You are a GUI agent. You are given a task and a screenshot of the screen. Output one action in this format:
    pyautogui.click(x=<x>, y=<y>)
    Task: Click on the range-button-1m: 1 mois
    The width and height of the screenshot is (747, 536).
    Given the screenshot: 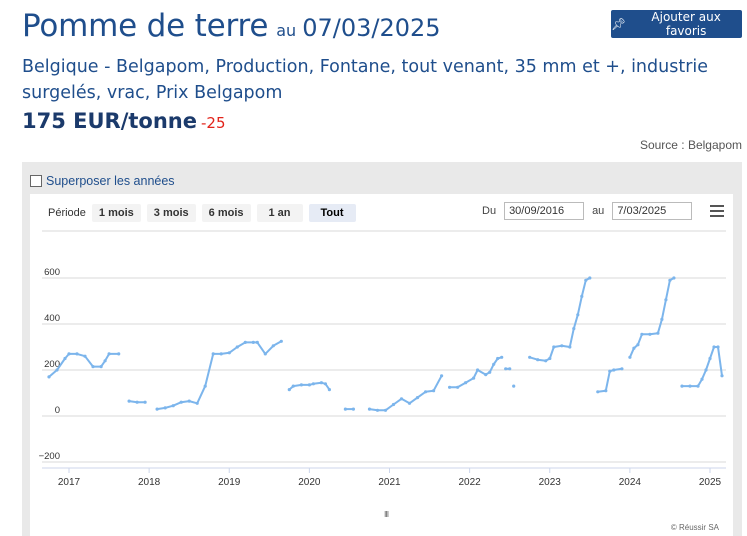 What is the action you would take?
    pyautogui.click(x=116, y=213)
    